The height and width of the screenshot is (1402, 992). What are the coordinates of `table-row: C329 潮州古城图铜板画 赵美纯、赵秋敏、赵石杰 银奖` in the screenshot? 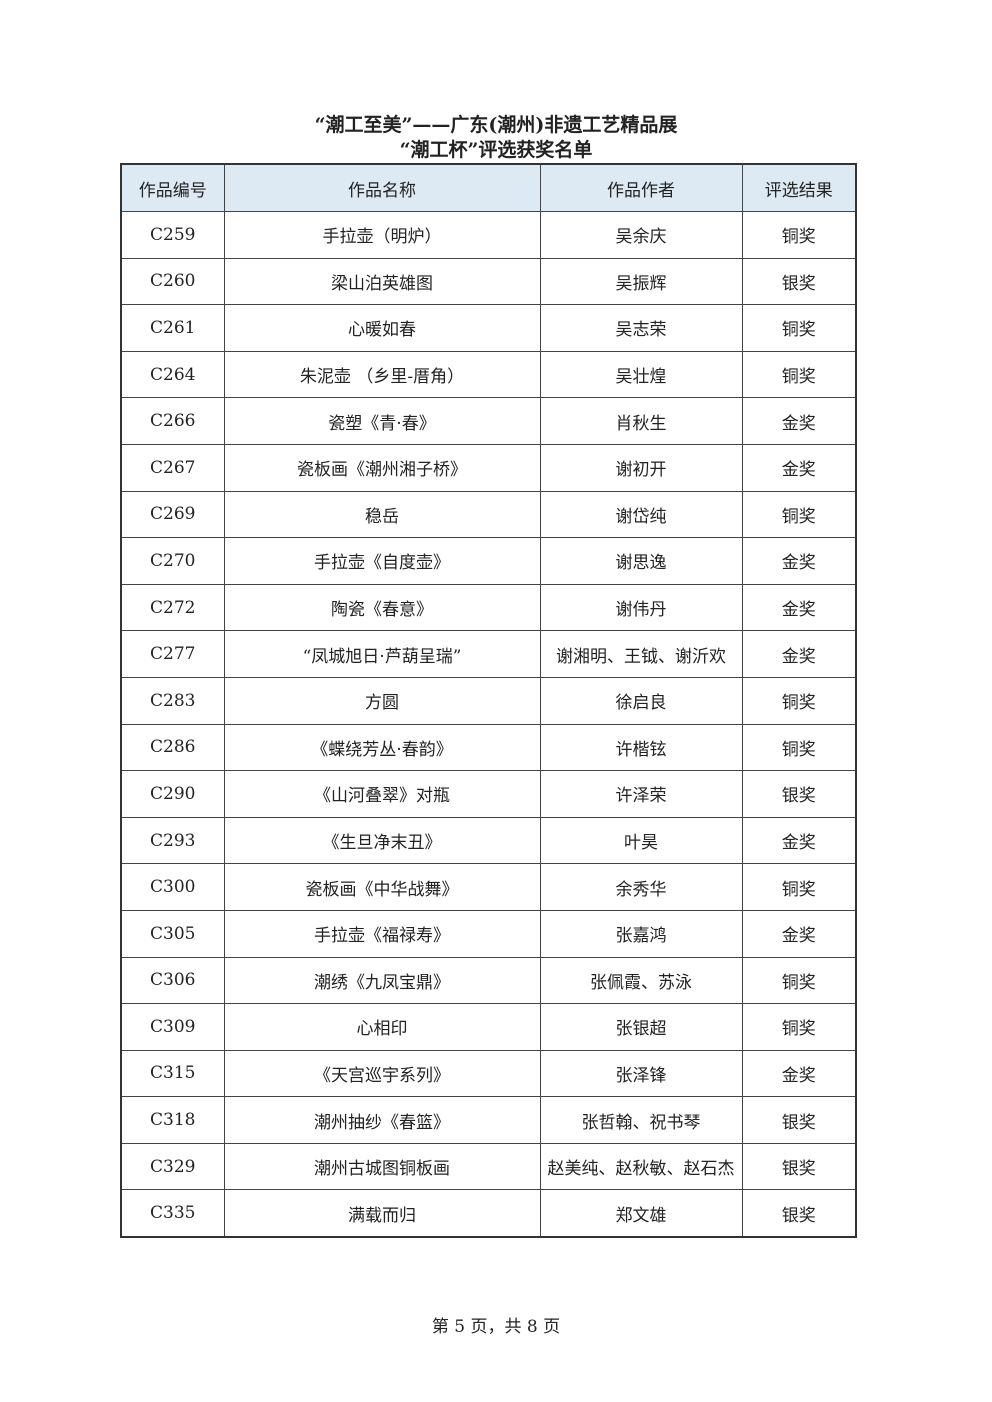 It's located at (488, 1166).